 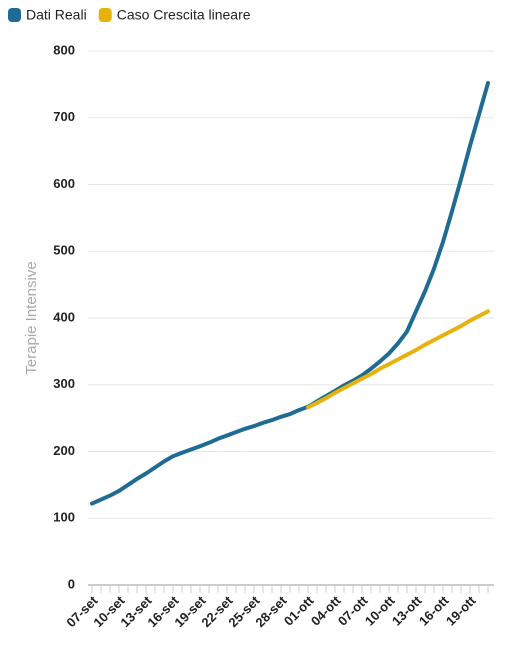 What do you see at coordinates (184, 15) in the screenshot?
I see `legend-label: Caso Crescita lineare` at bounding box center [184, 15].